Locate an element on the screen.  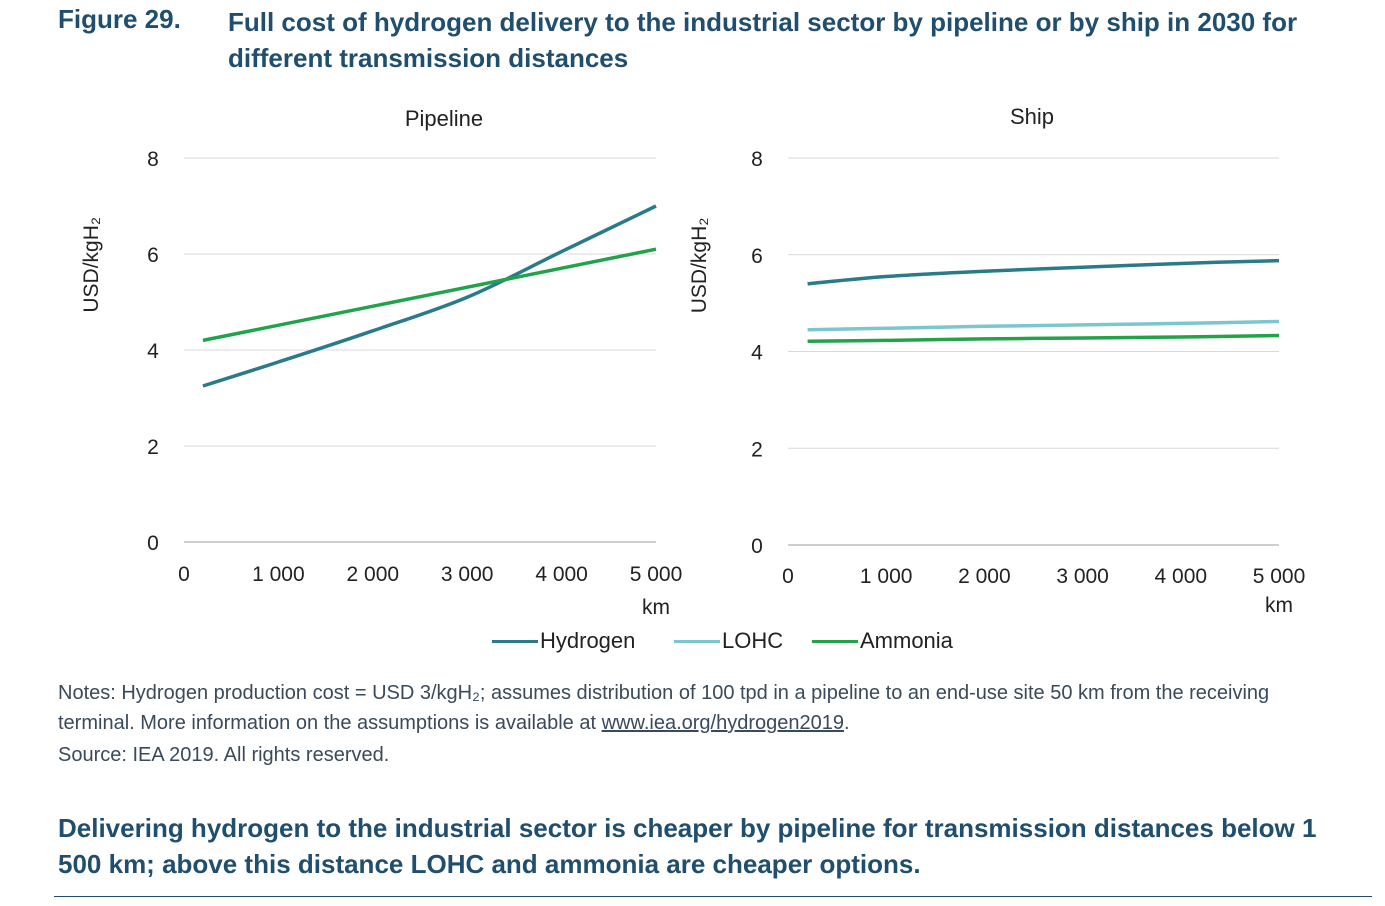
ship-xtick-label: 2 000 is located at coordinates (984, 576).